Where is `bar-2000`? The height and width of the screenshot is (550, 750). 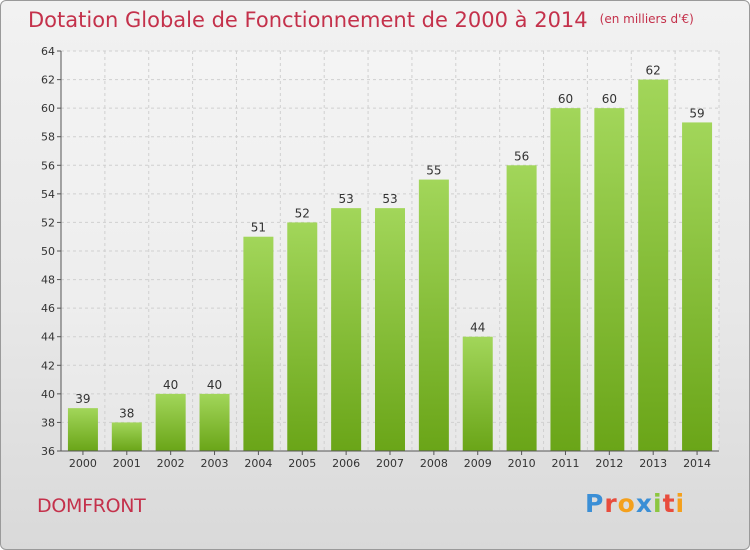 bar-2000 is located at coordinates (82, 429).